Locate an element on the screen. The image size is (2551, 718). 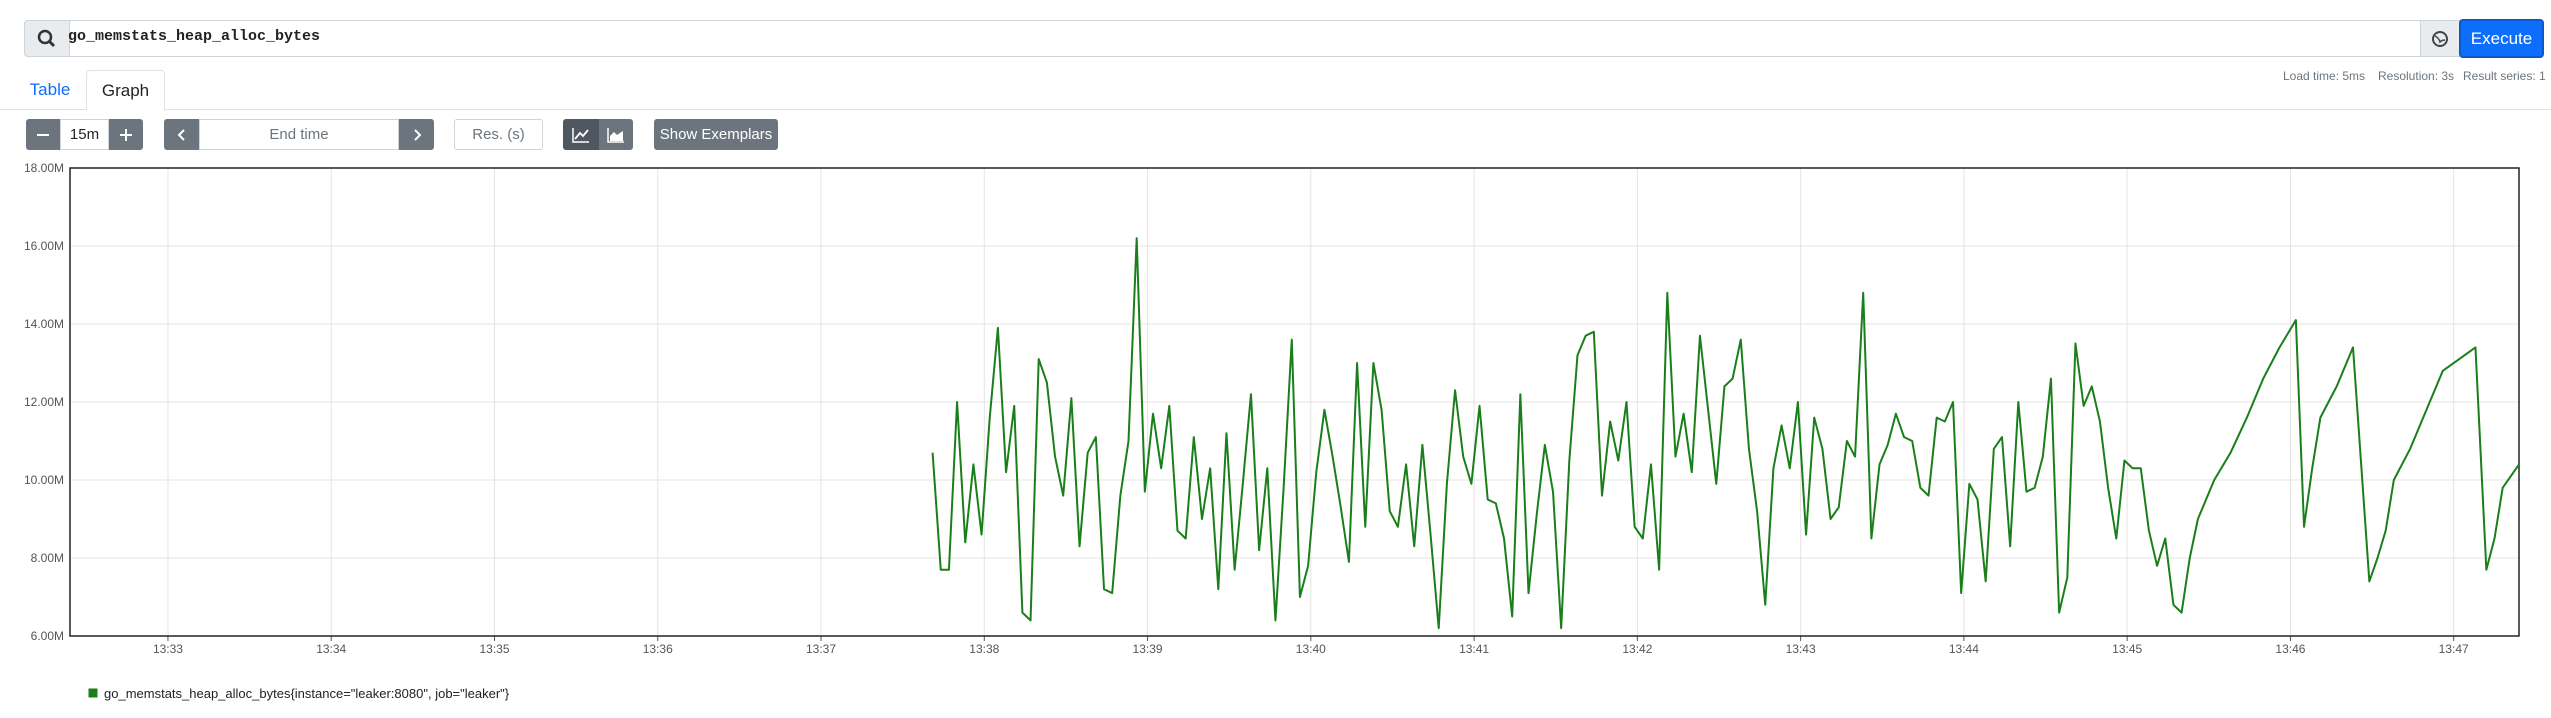
chevron-left is located at coordinates (181, 134).